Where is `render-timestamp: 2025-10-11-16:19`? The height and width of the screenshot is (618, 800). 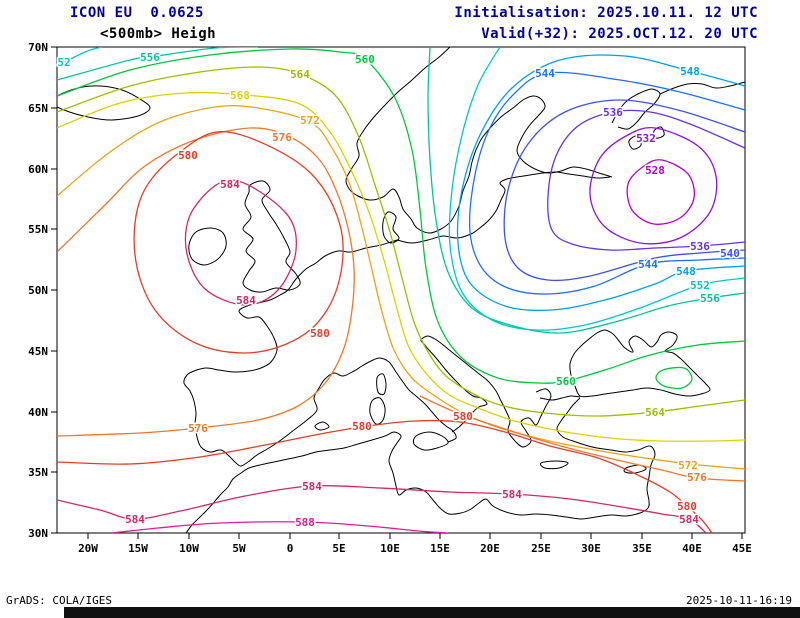
render-timestamp: 2025-10-11-16:19 is located at coordinates (739, 600).